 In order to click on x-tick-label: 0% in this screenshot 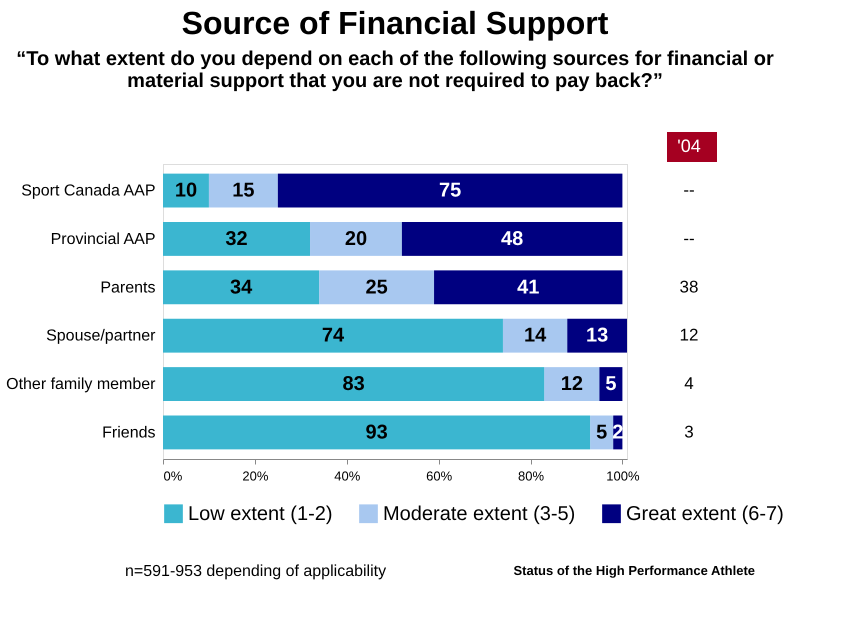, I will do `click(173, 476)`.